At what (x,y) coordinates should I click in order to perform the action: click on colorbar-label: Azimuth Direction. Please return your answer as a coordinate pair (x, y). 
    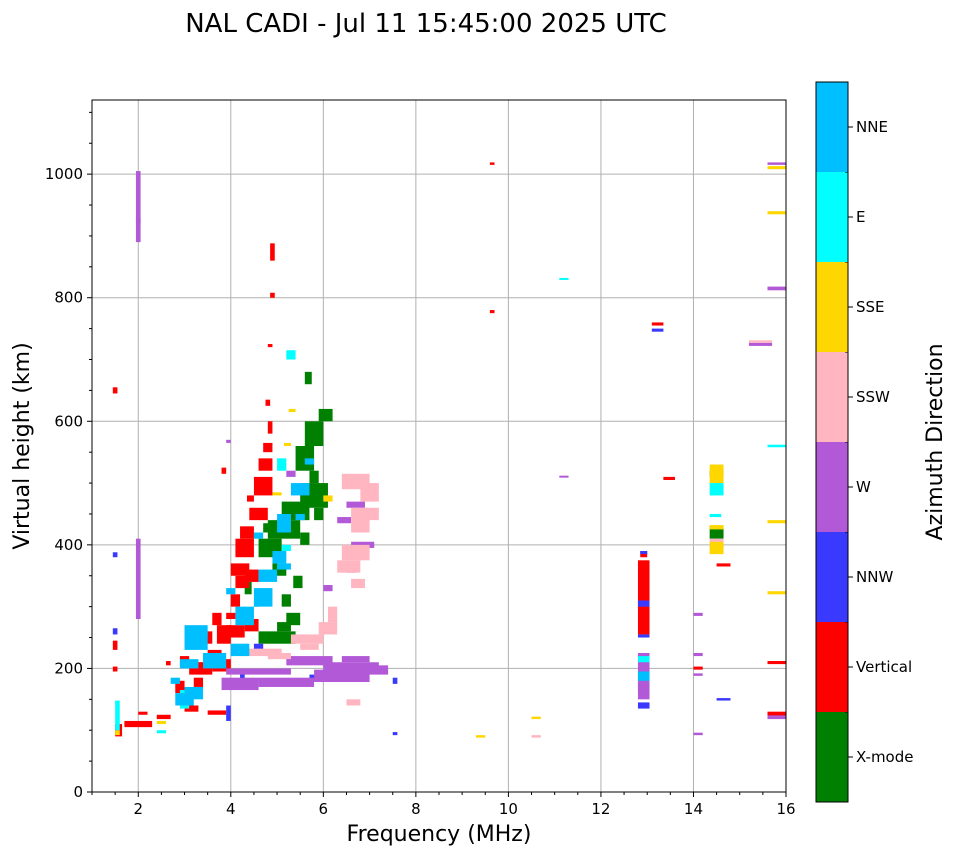
    Looking at the image, I should click on (935, 441).